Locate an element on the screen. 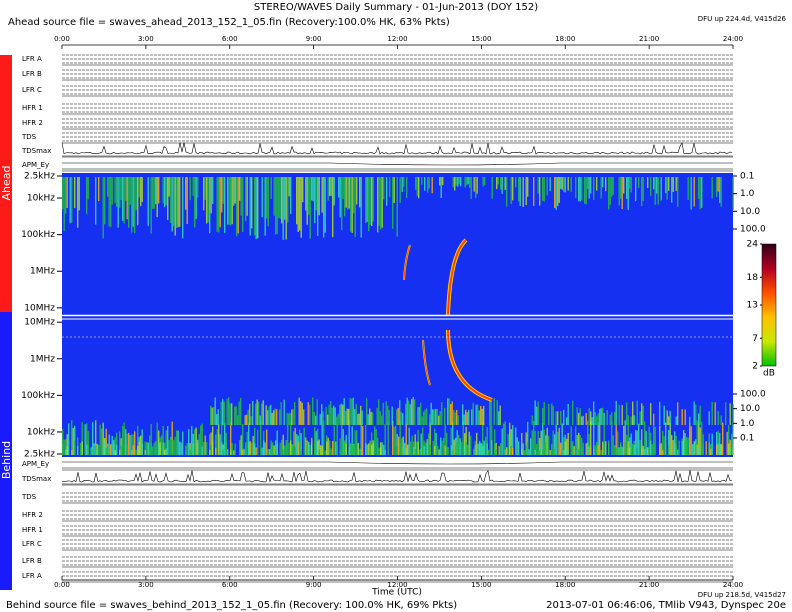 The height and width of the screenshot is (612, 792). panel-label: LFR C is located at coordinates (32, 90).